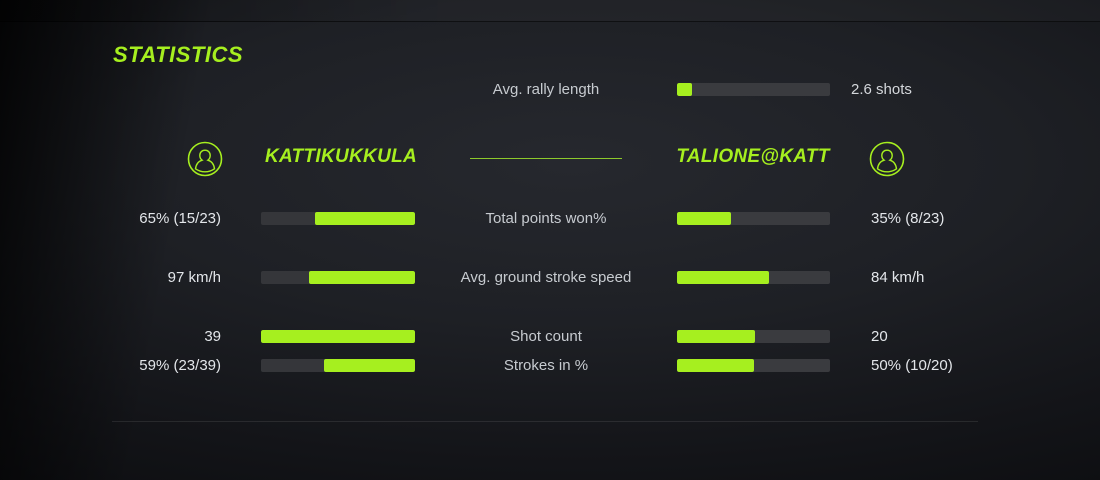 The height and width of the screenshot is (480, 1100). I want to click on top-edge-strip, so click(550, 11).